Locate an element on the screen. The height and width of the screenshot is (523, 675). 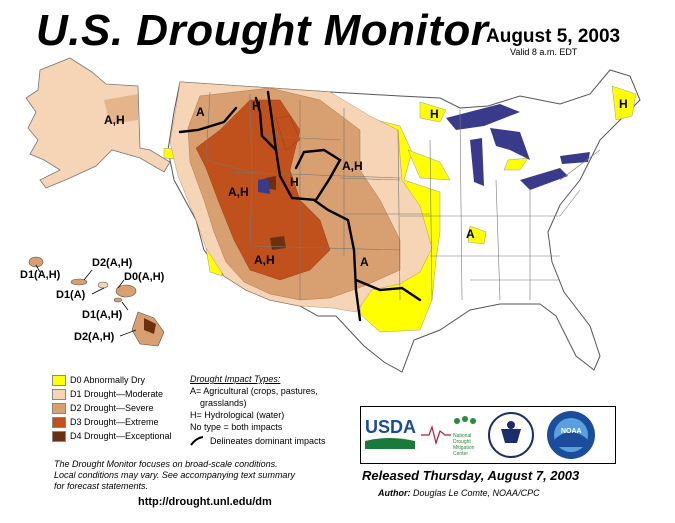
author-name: Douglas Le Comte, NOAA/CPC is located at coordinates (476, 493).